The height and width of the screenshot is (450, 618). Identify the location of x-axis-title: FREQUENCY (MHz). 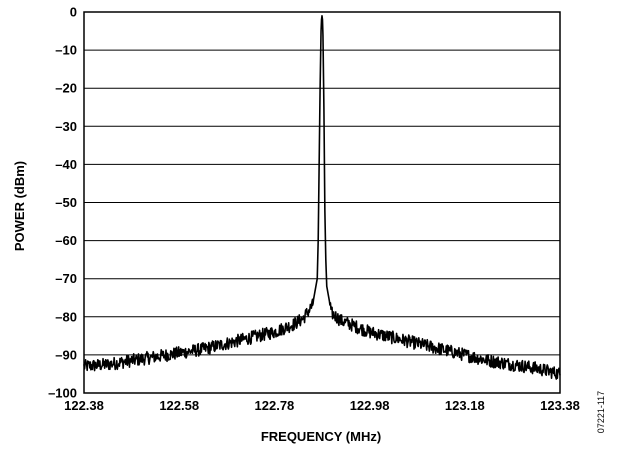
(321, 436).